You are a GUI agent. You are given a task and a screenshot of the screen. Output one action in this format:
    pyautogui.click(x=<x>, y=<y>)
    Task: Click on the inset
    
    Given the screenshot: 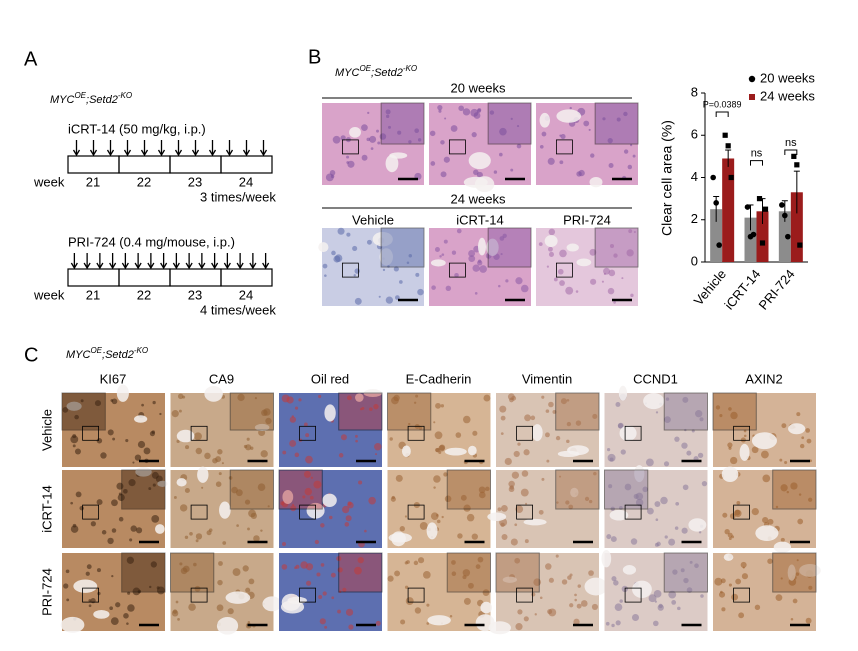 What is the action you would take?
    pyautogui.click(x=517, y=572)
    